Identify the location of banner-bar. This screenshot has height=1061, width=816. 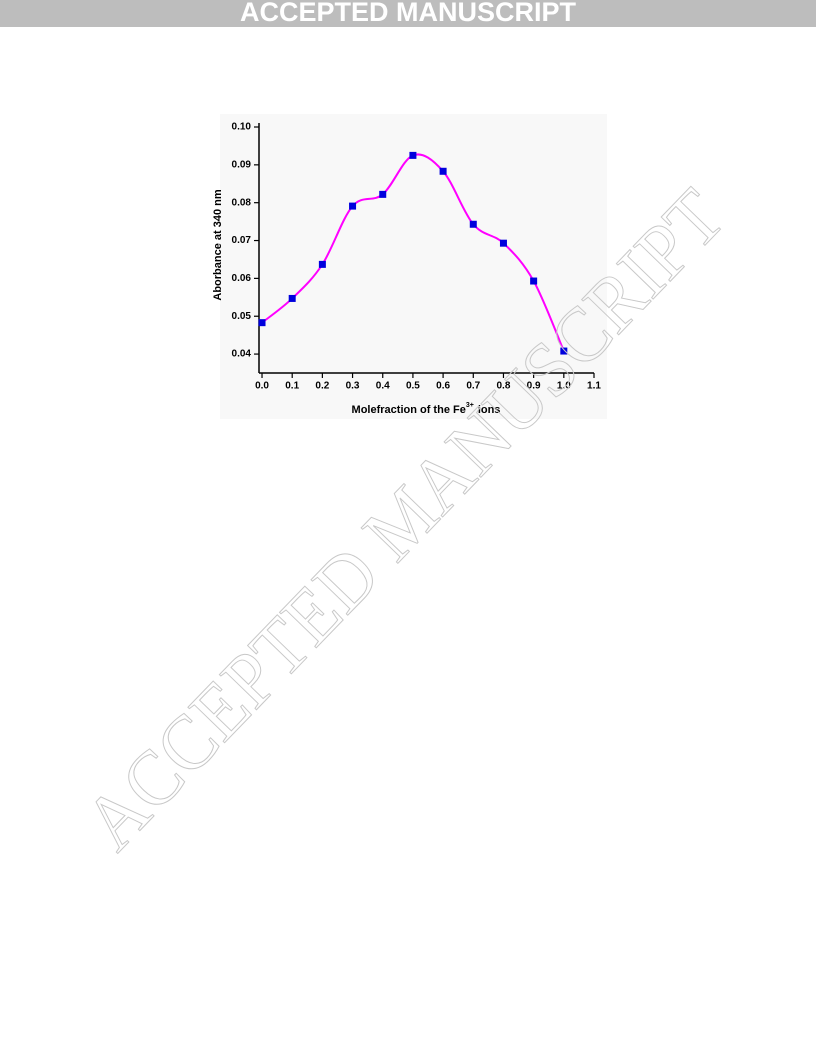
(408, 13).